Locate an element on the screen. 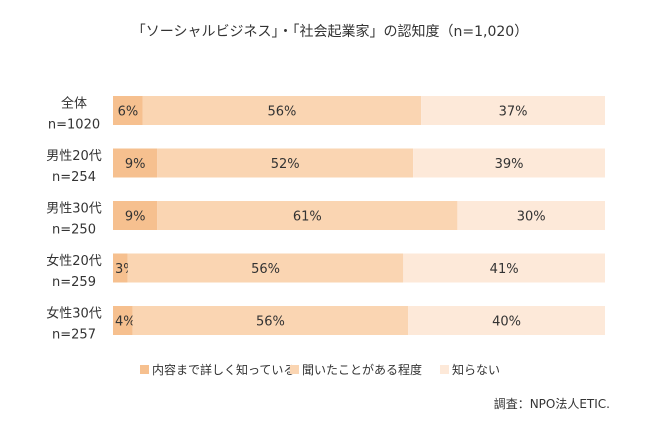 This screenshot has width=650, height=430. category-label: 女性30代 is located at coordinates (74, 314).